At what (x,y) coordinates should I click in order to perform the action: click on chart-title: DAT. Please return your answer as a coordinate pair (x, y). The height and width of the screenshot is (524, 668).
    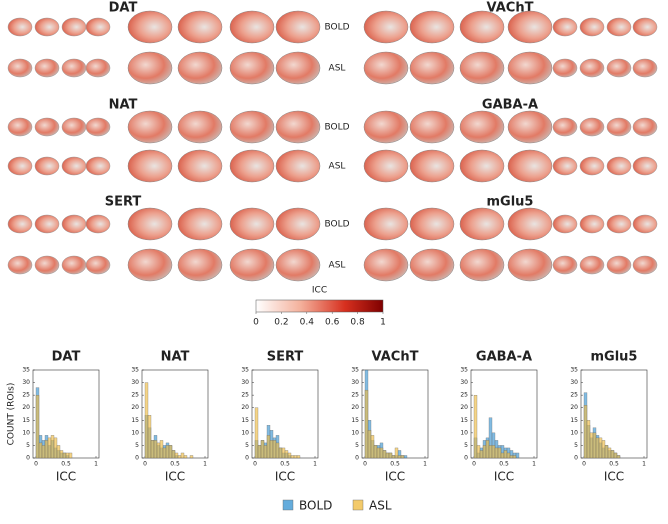
    Looking at the image, I should click on (66, 357).